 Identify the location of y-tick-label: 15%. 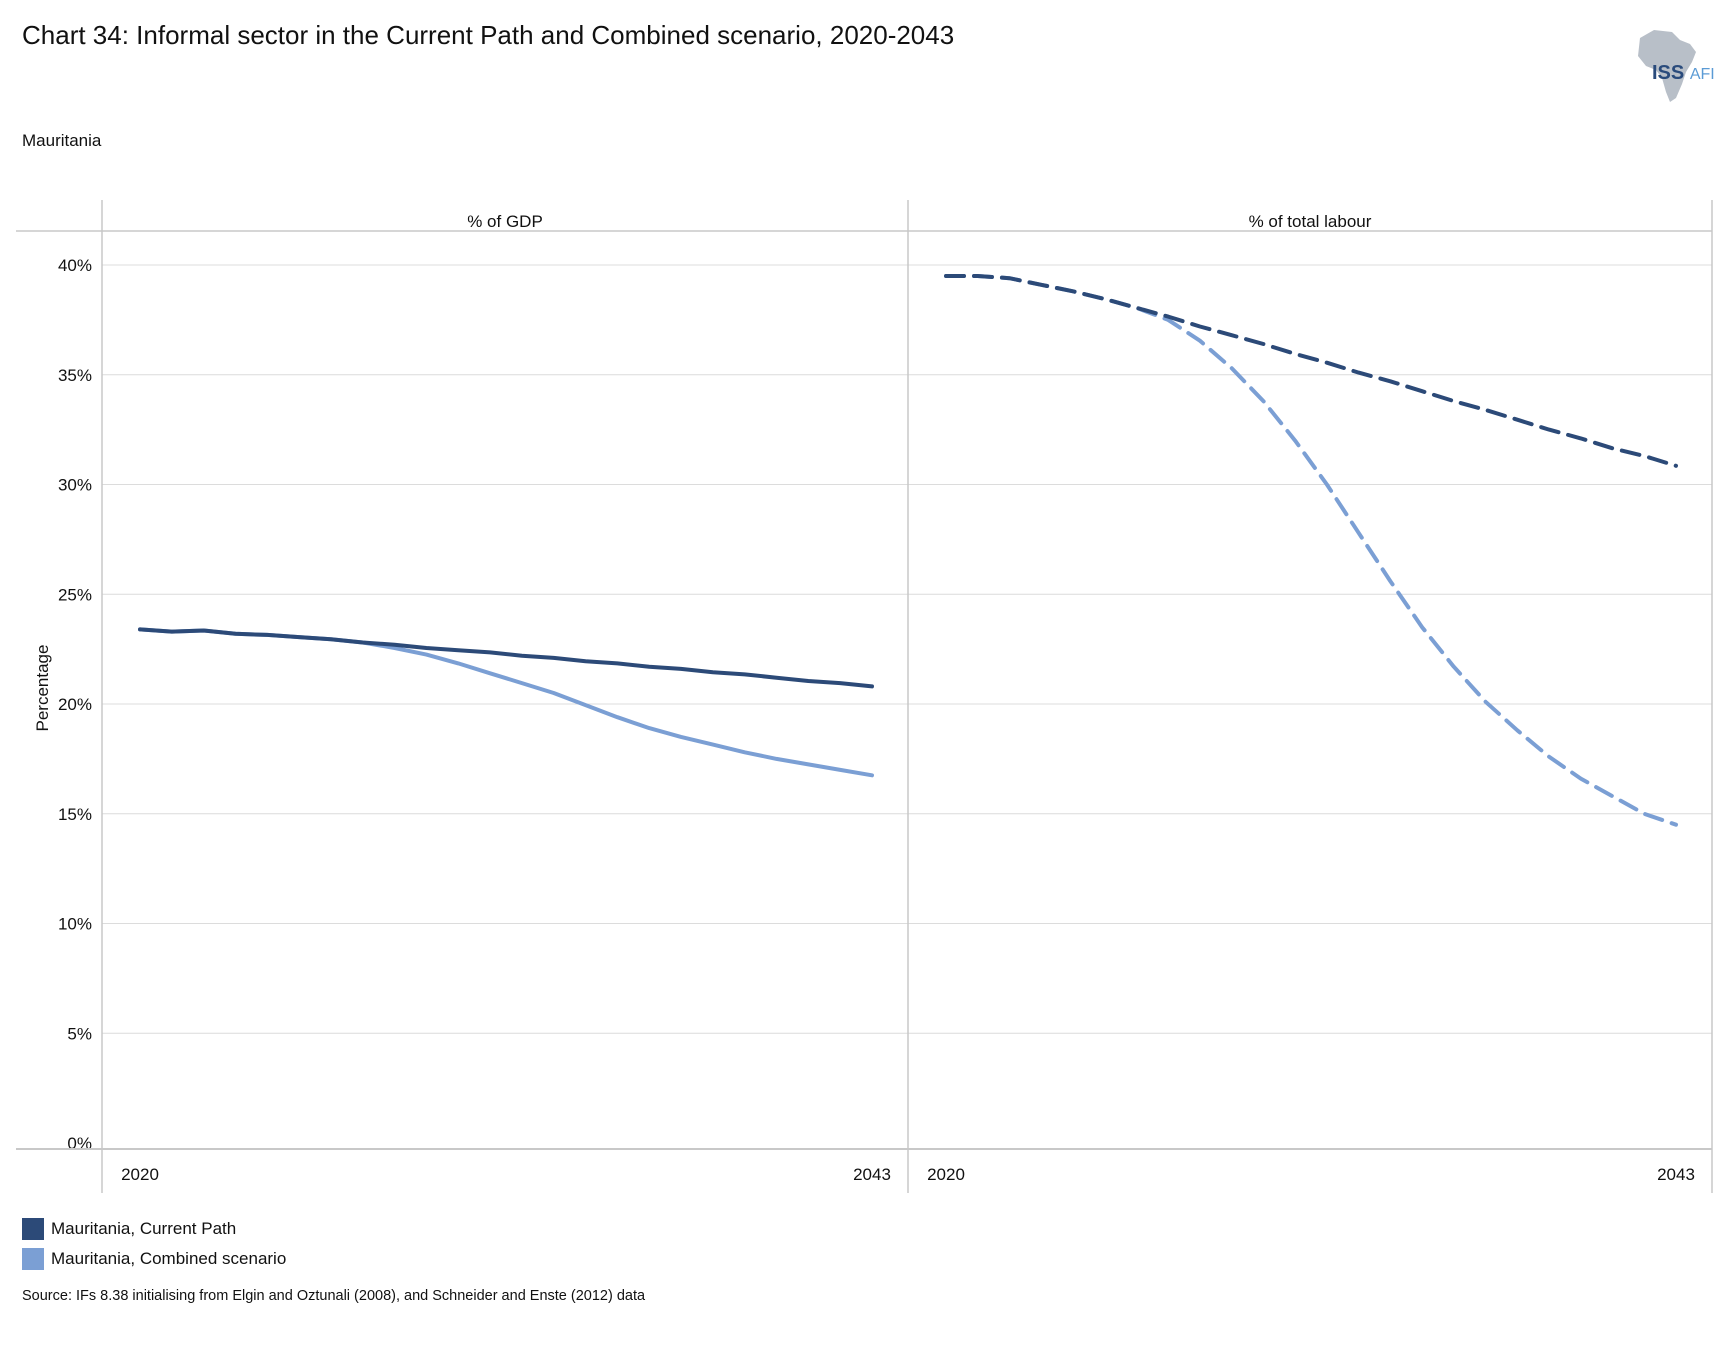
(75, 814).